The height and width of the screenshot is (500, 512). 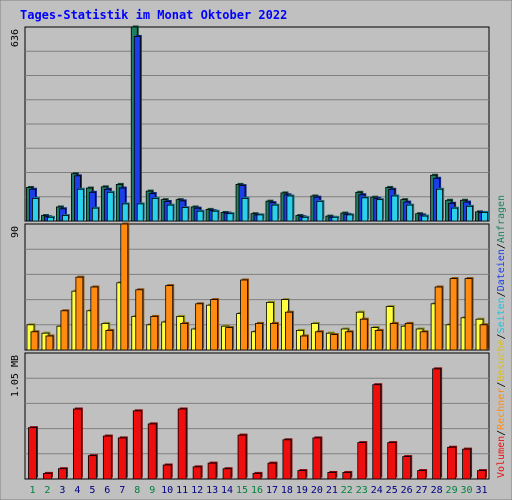 What do you see at coordinates (317, 490) in the screenshot?
I see `x-tick-label: 20` at bounding box center [317, 490].